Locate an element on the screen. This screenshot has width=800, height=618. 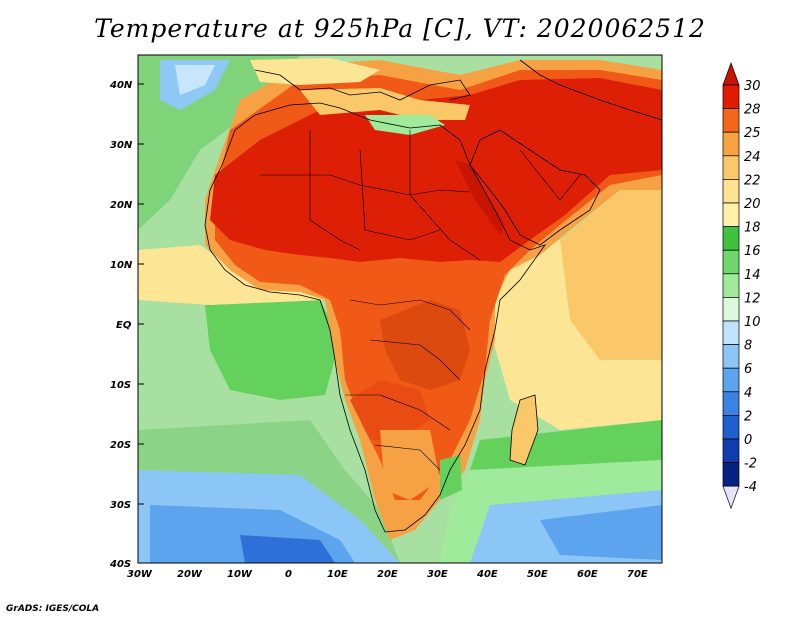
lon-label: 20W is located at coordinates (190, 574).